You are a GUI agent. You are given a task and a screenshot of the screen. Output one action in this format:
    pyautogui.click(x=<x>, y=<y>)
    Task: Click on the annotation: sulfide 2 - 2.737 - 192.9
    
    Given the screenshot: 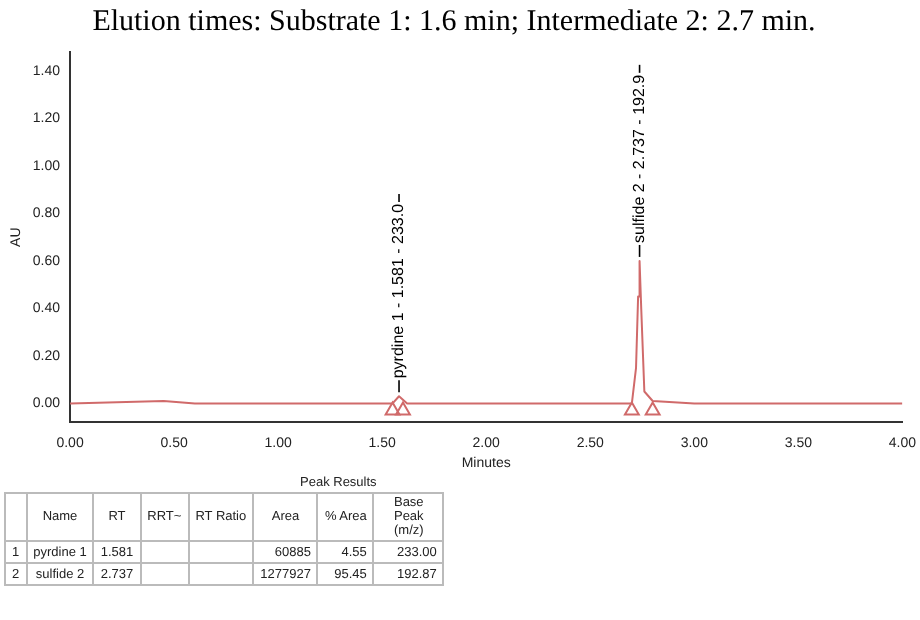 What is the action you would take?
    pyautogui.click(x=638, y=158)
    